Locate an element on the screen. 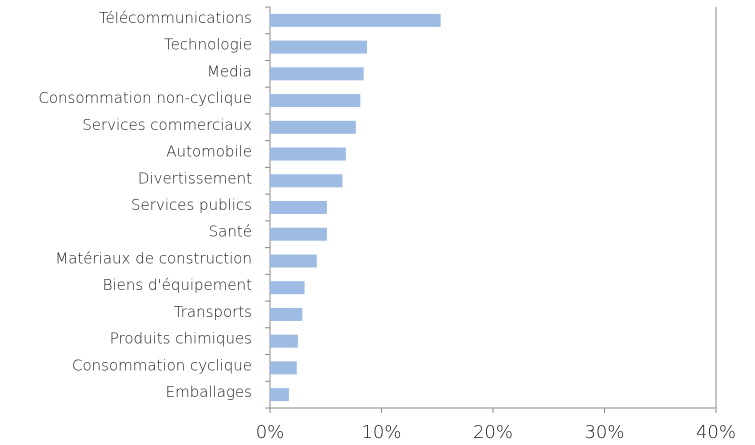  y-tick-label: Media is located at coordinates (229, 71).